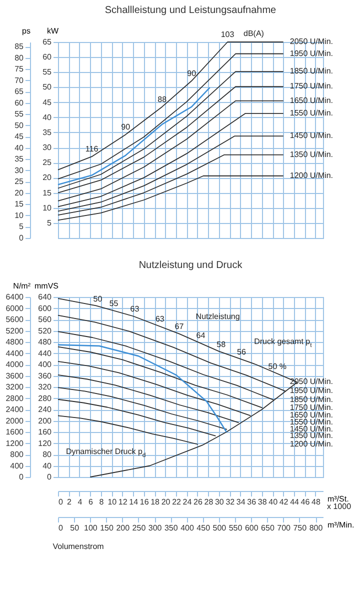 This screenshot has height=600, width=359. What do you see at coordinates (19, 147) in the screenshot?
I see `y2-tick-label: 40` at bounding box center [19, 147].